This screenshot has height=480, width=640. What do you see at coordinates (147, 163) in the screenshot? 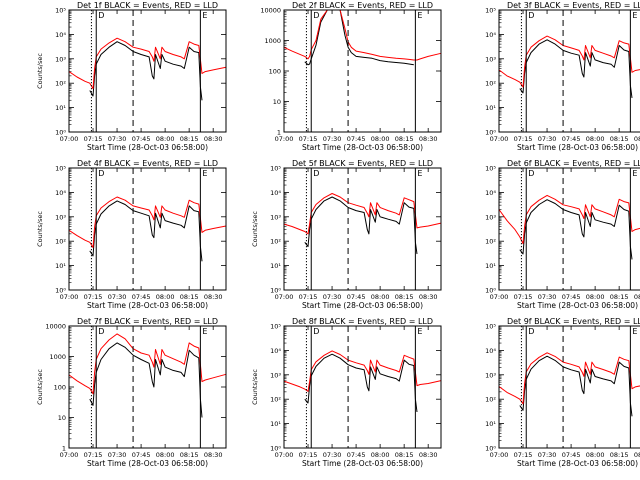
I see `panel-title: Det 4f BLACK = Events, RED = LLD` at bounding box center [147, 163].